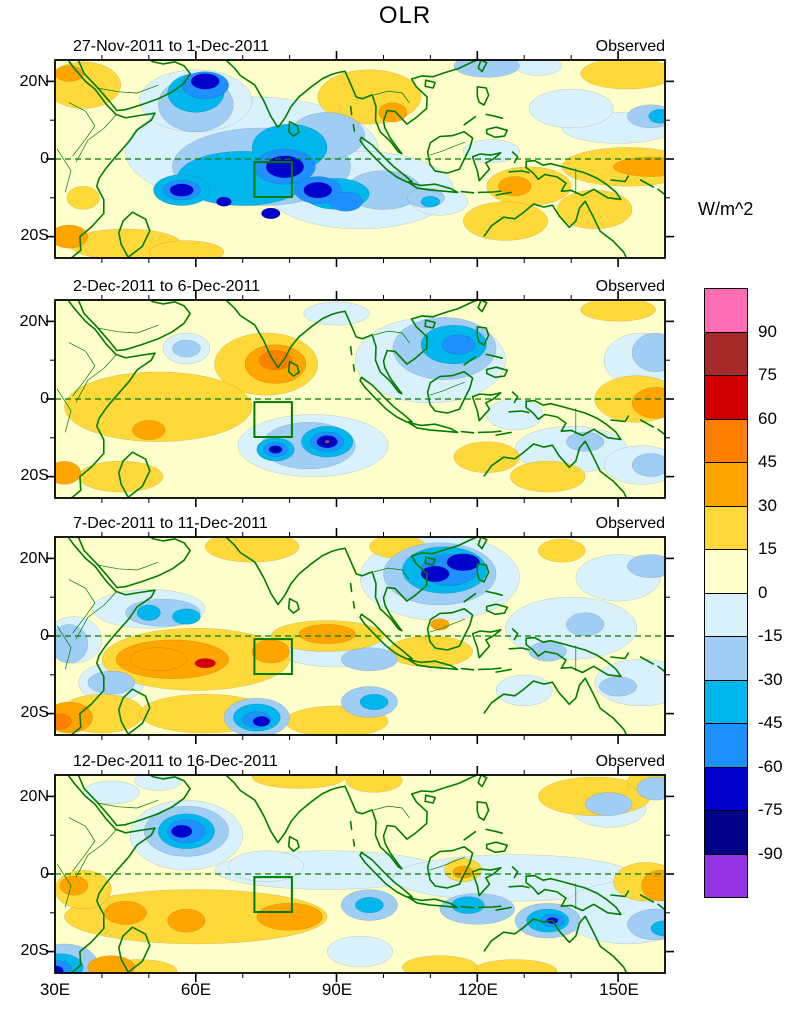 The height and width of the screenshot is (1013, 791). I want to click on x-tick-label-120e: 120E, so click(478, 989).